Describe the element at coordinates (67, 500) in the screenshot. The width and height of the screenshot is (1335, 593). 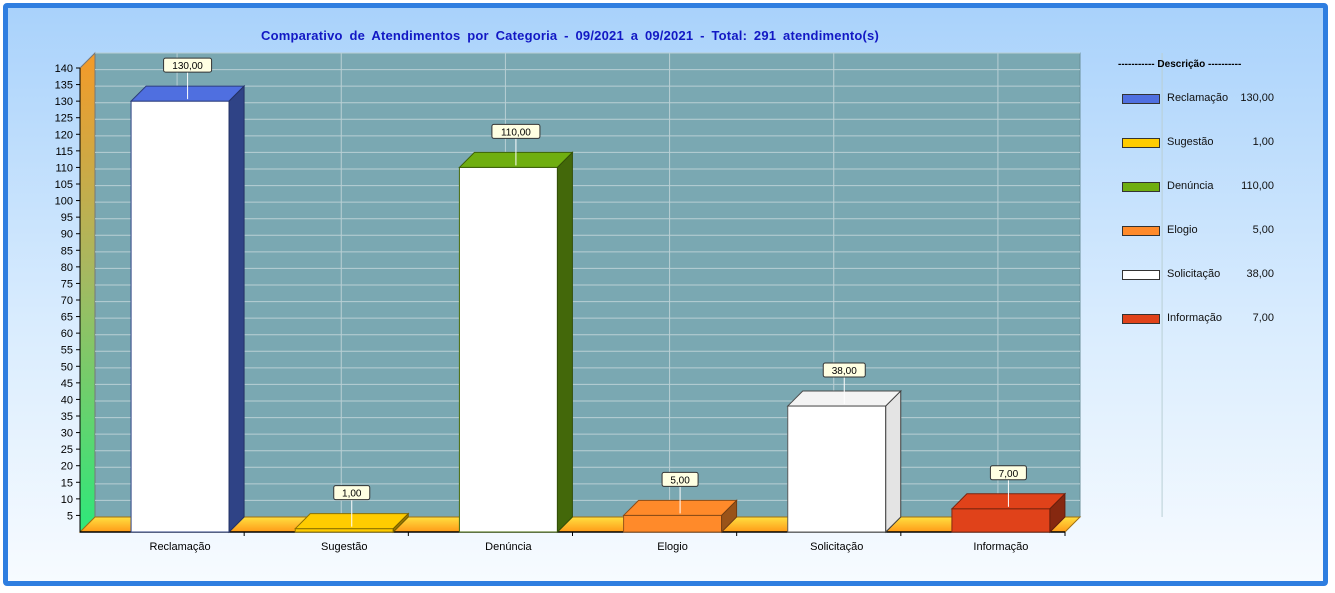
I see `y-tick-label: 10` at that location.